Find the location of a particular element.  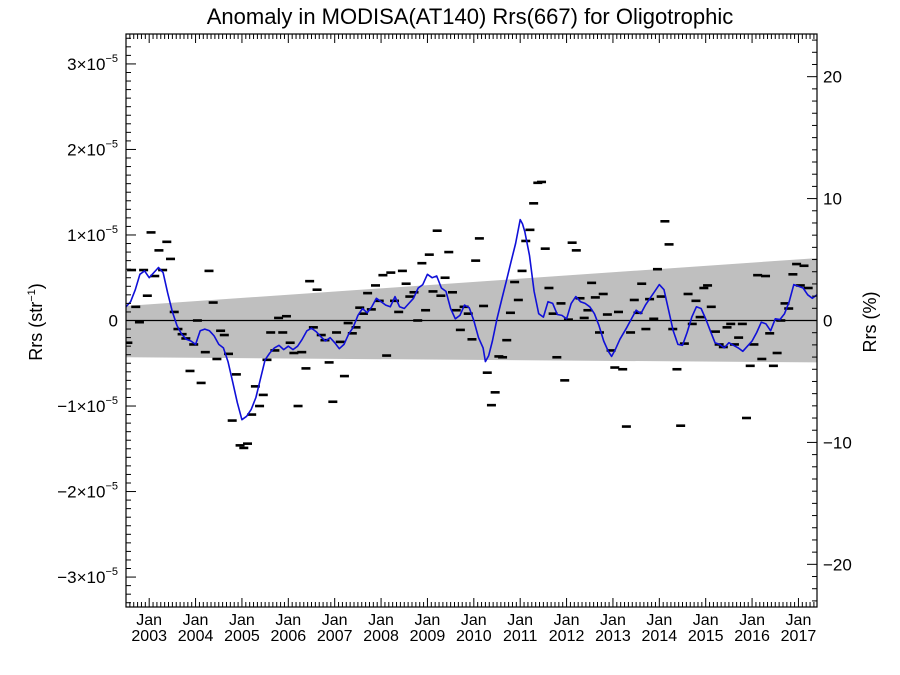

y-left-tick-mantissa: 0 is located at coordinates (113, 321).